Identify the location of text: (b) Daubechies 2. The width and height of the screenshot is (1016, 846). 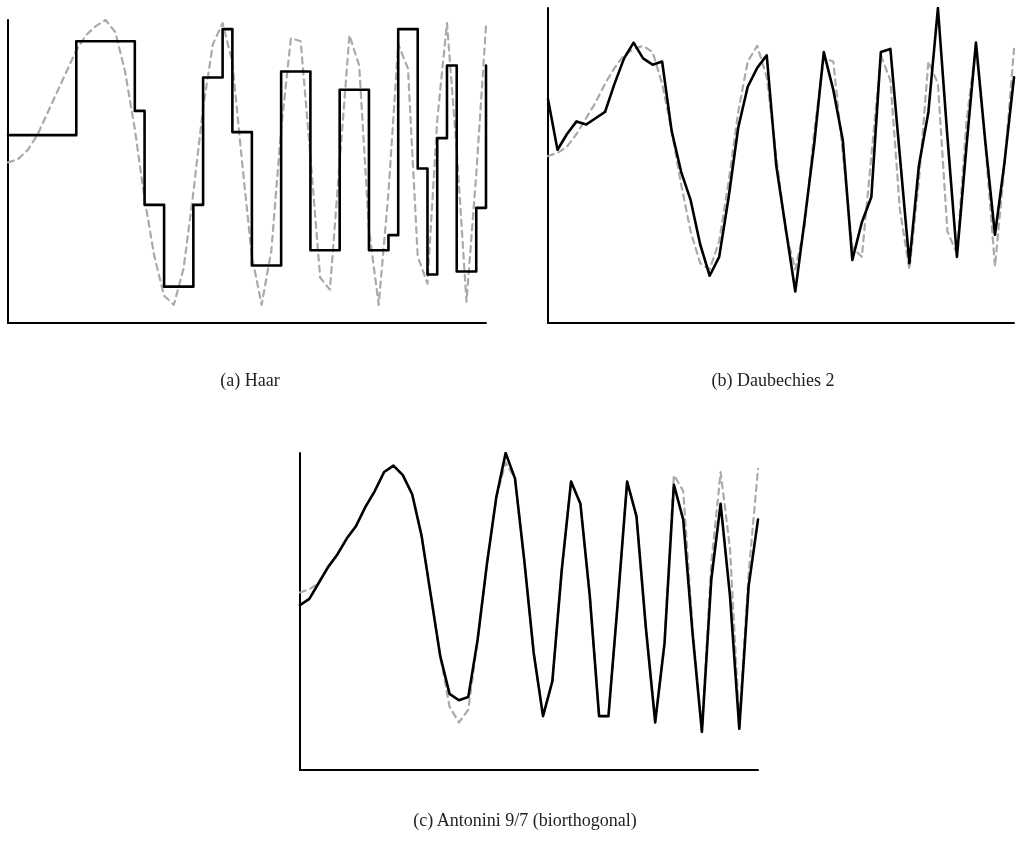
(773, 380).